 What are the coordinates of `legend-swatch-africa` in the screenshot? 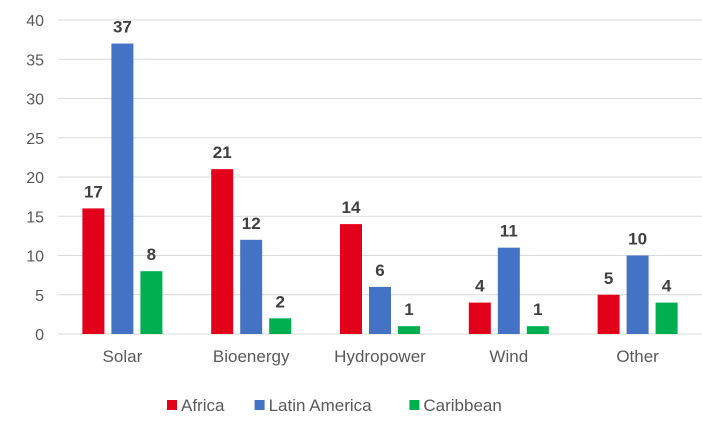 It's located at (172, 405).